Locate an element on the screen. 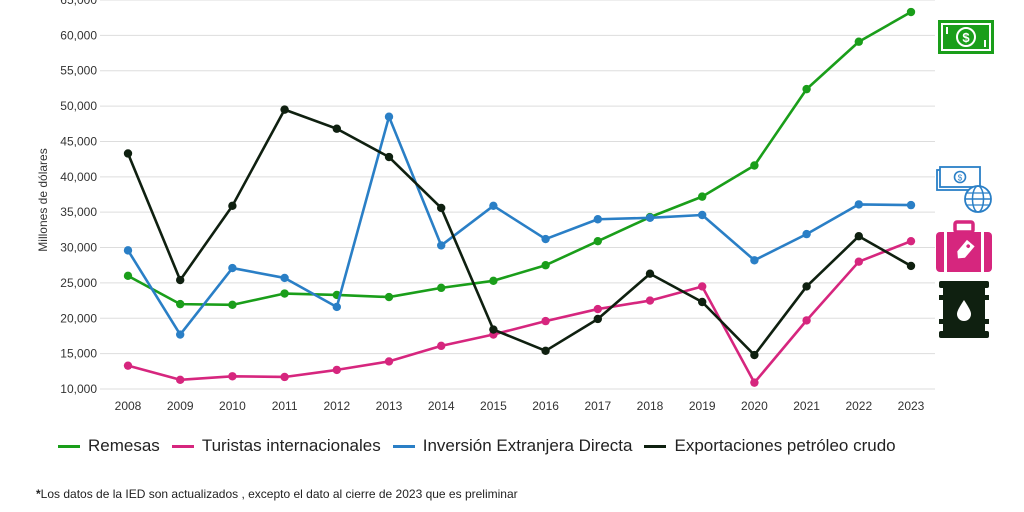 The image size is (1024, 512). money-bill-icon: $ is located at coordinates (966, 37).